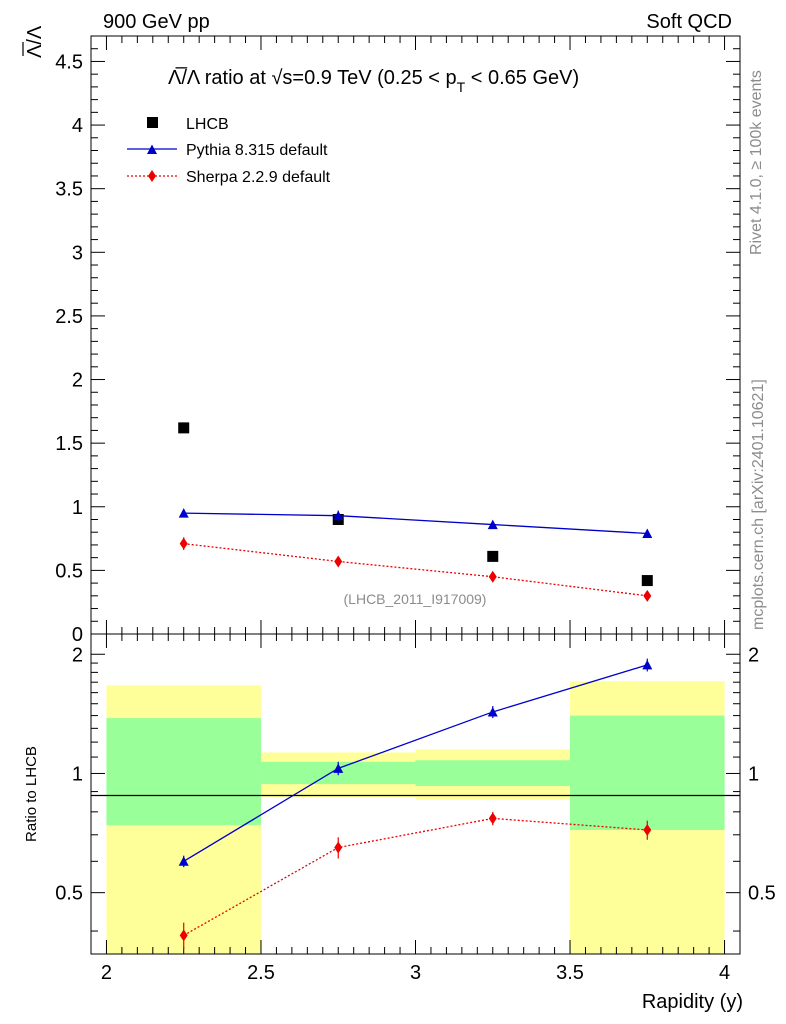 Image resolution: width=786 pixels, height=1024 pixels. I want to click on header-left: 900 GeV pp, so click(156, 22).